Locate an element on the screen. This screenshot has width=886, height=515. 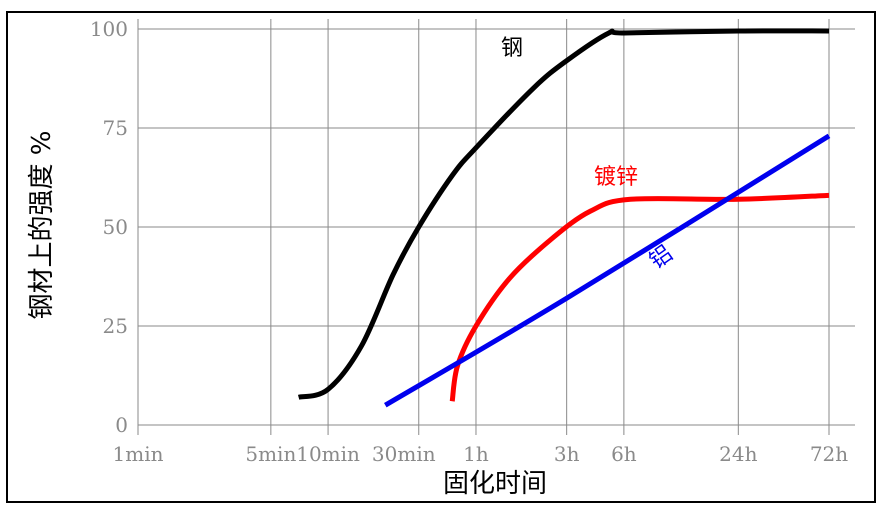
x-tick-label: 10min is located at coordinates (328, 454).